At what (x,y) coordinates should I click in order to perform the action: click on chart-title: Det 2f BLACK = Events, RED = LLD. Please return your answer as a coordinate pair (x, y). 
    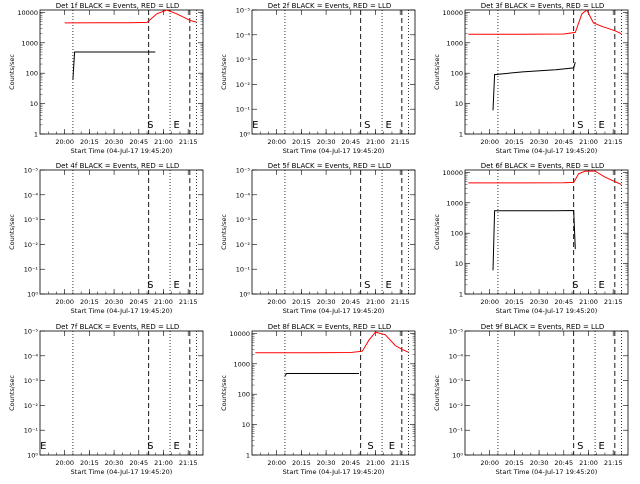
    Looking at the image, I should click on (329, 6).